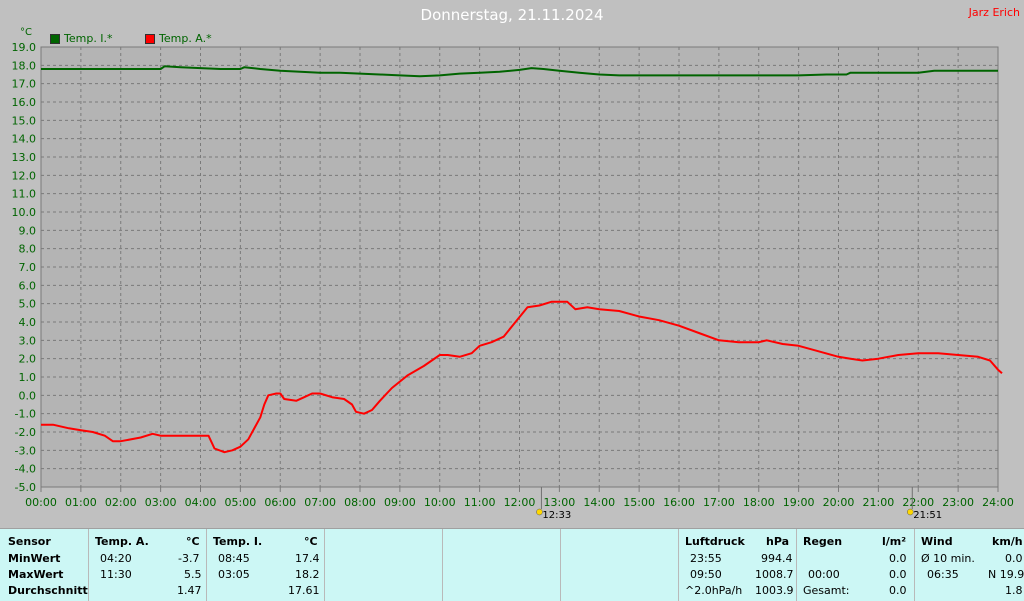 This screenshot has width=1024, height=601. Describe the element at coordinates (440, 502) in the screenshot. I see `x-tick-label: 10:00` at that location.